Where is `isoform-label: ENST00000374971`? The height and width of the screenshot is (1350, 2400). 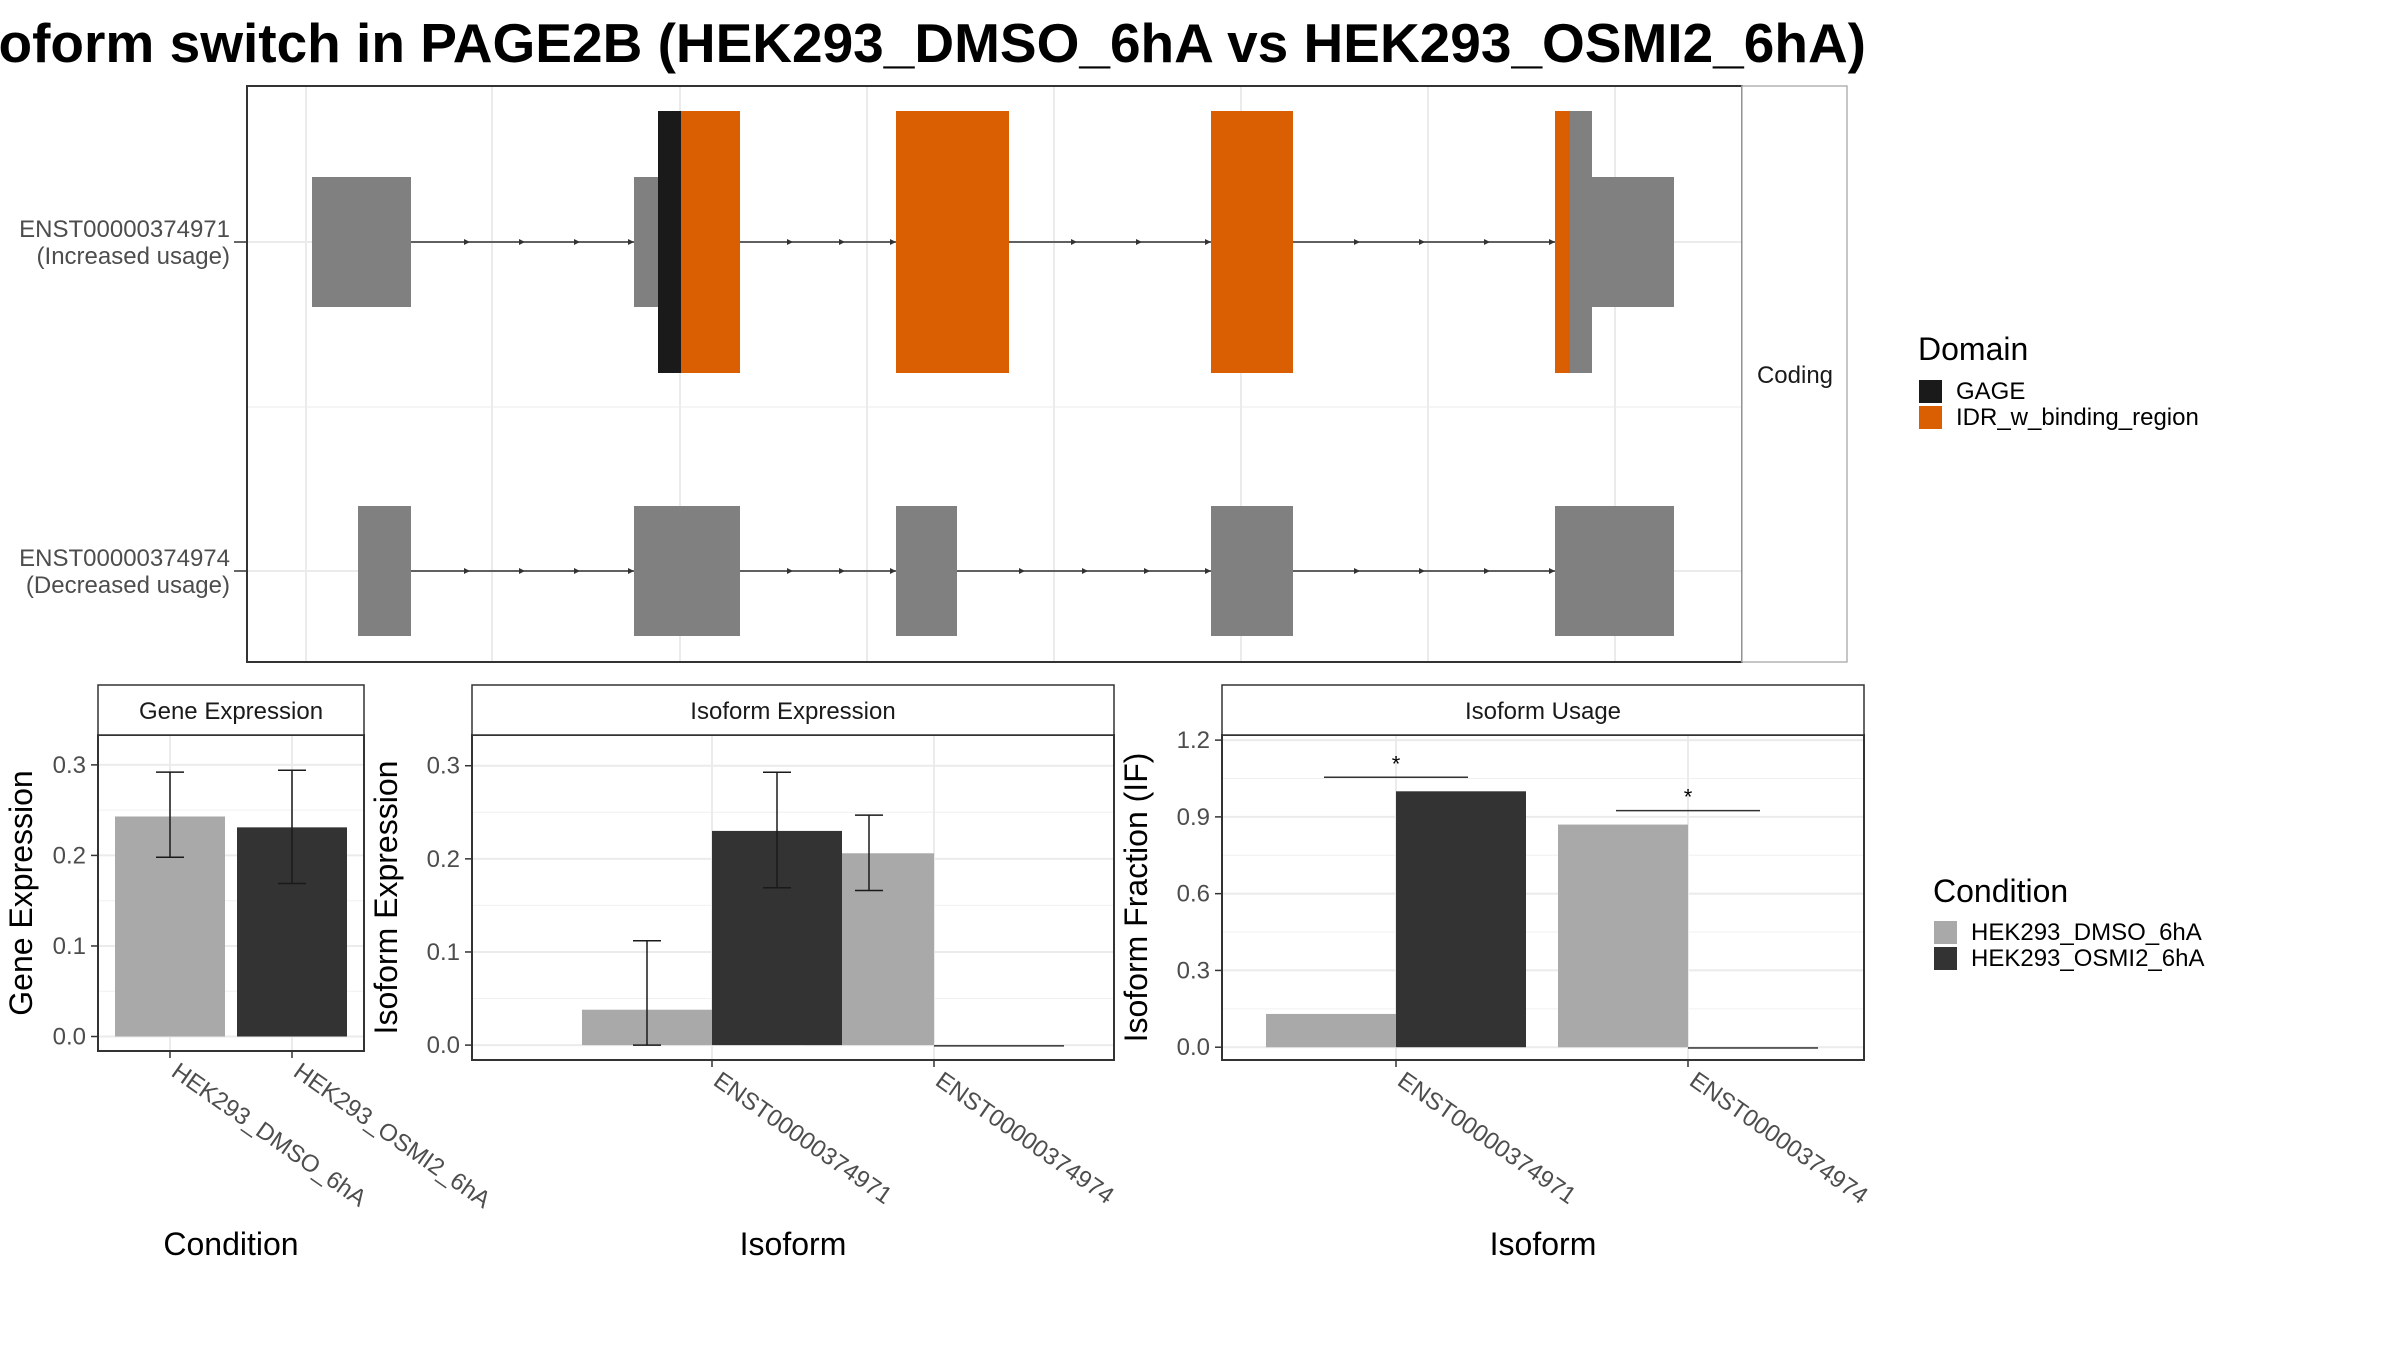
isoform-label: ENST00000374971 is located at coordinates (124, 229).